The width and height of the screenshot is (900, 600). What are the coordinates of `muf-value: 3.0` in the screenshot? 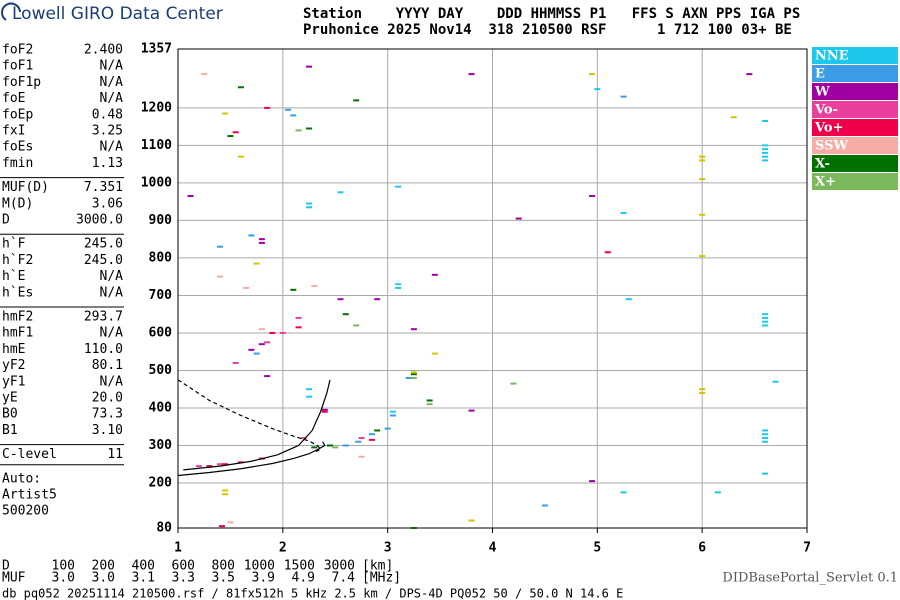 It's located at (103, 578).